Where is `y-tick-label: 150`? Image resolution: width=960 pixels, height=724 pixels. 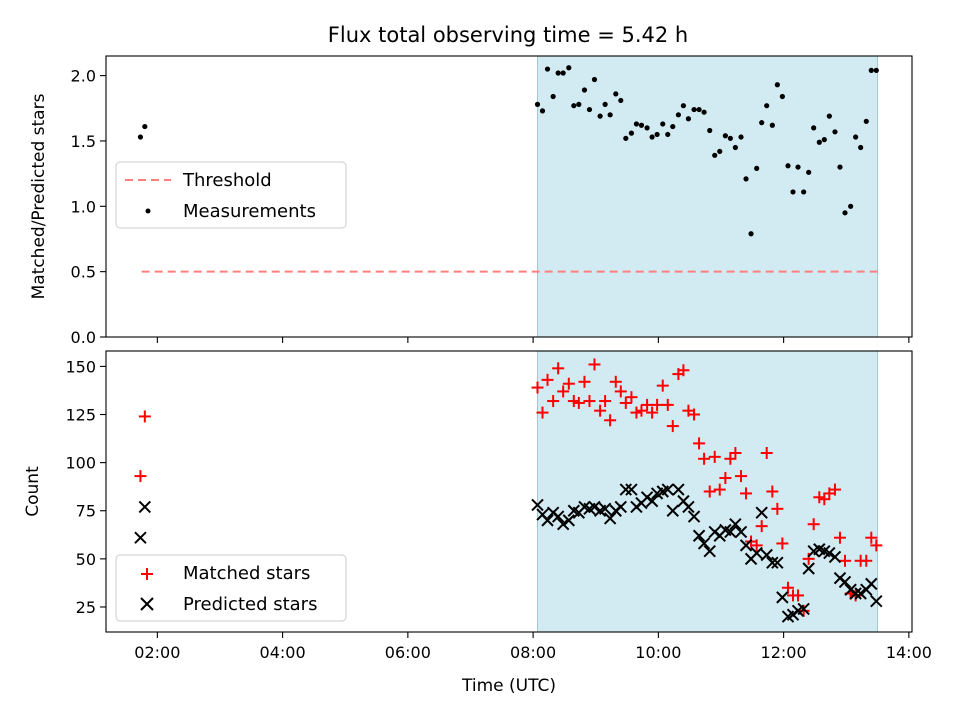
y-tick-label: 150 is located at coordinates (80, 366).